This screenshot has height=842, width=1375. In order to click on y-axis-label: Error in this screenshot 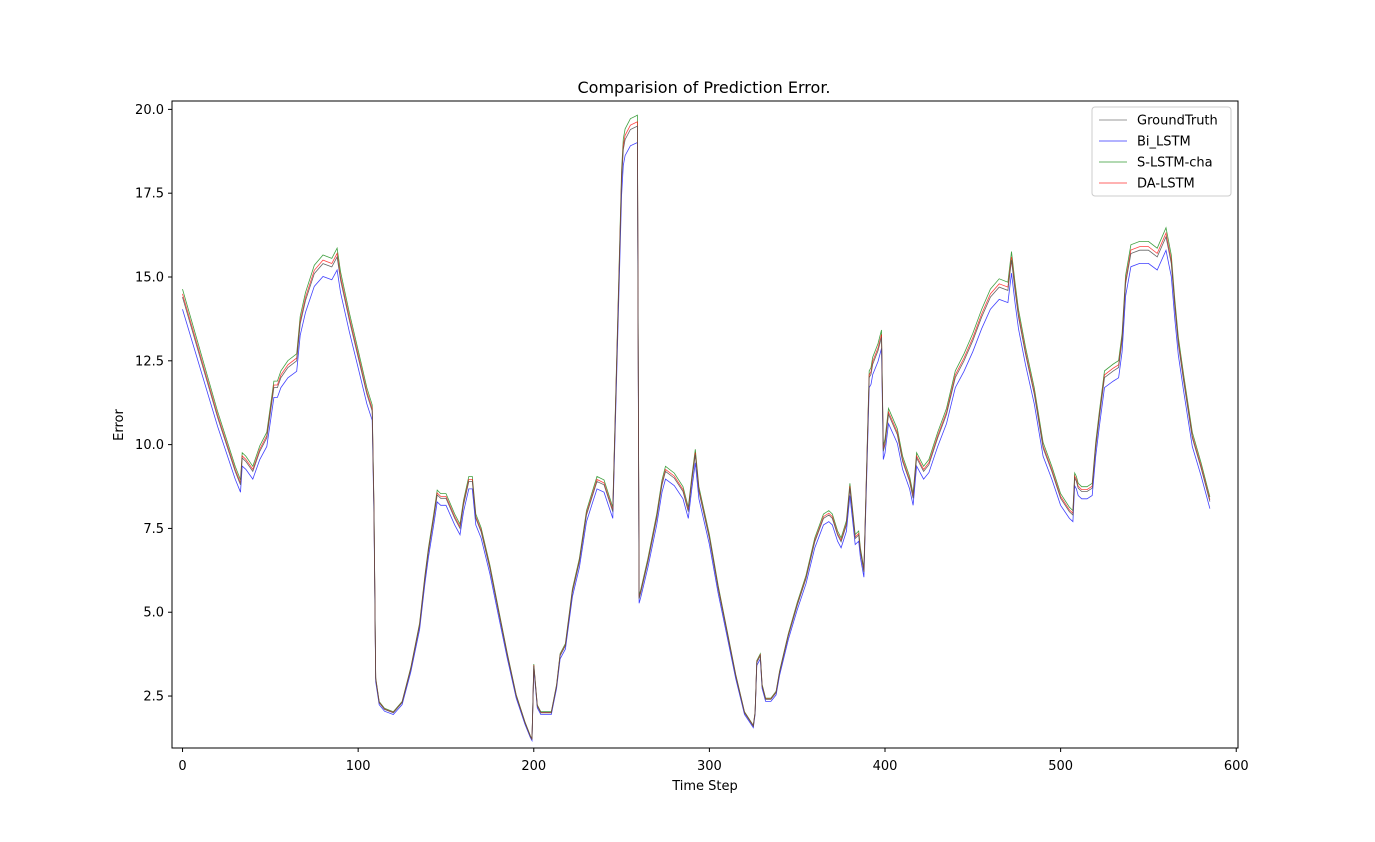, I will do `click(119, 425)`.